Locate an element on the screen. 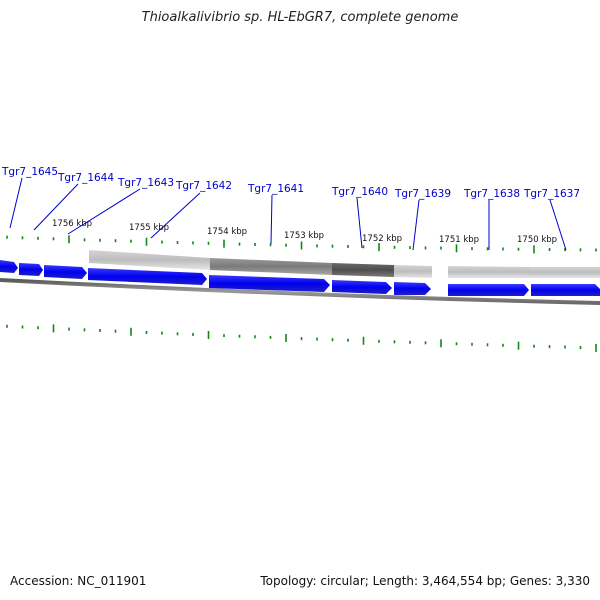  gene-label: Tgr7_1641 is located at coordinates (275, 189).